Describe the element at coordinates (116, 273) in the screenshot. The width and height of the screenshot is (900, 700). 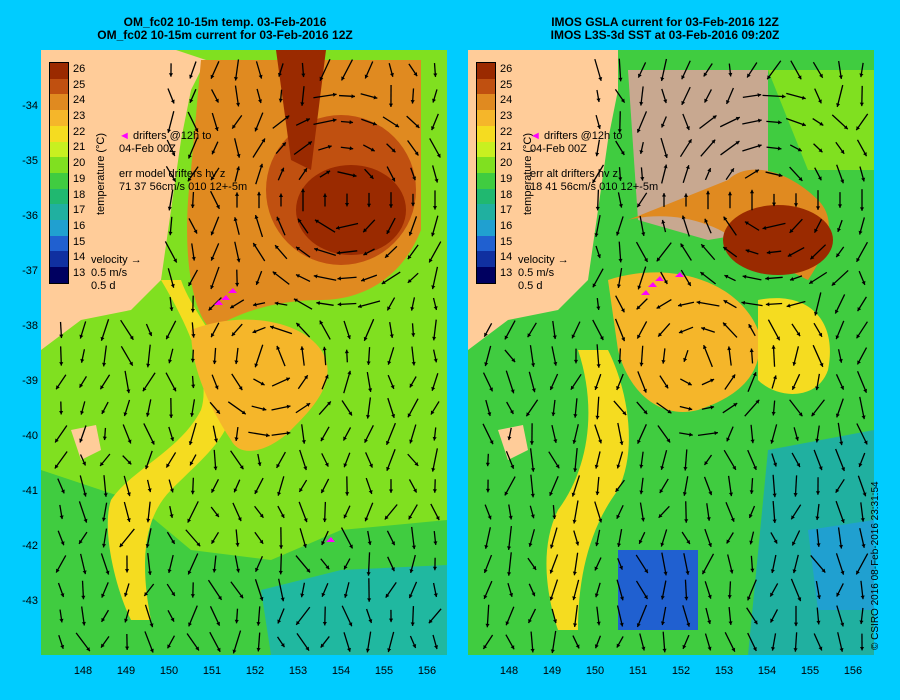
I see `left-velocity-key: velocity → 0.5 m/s 0.5 d` at that location.